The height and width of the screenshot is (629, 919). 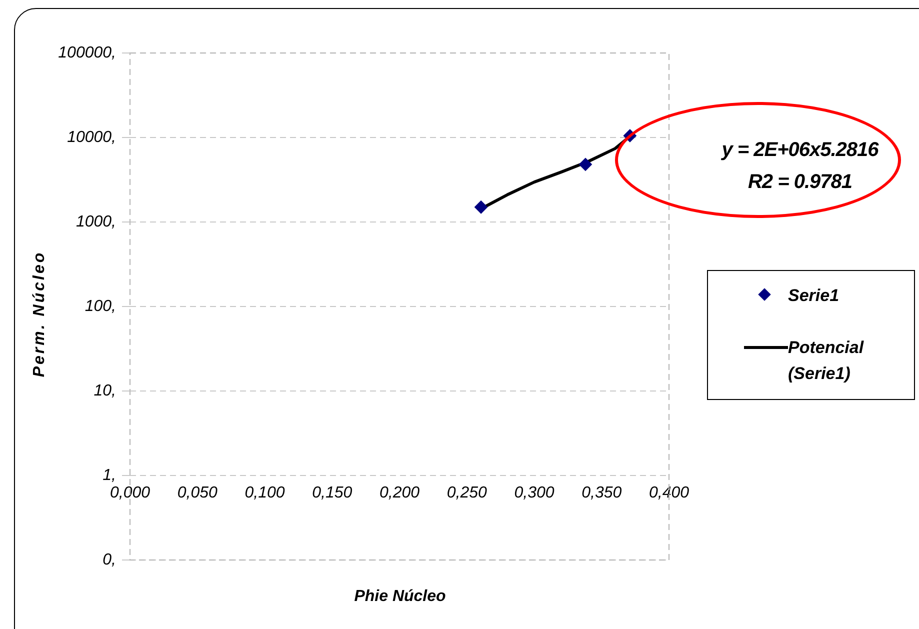 I want to click on y-tick-label: 1000,, so click(x=96, y=221).